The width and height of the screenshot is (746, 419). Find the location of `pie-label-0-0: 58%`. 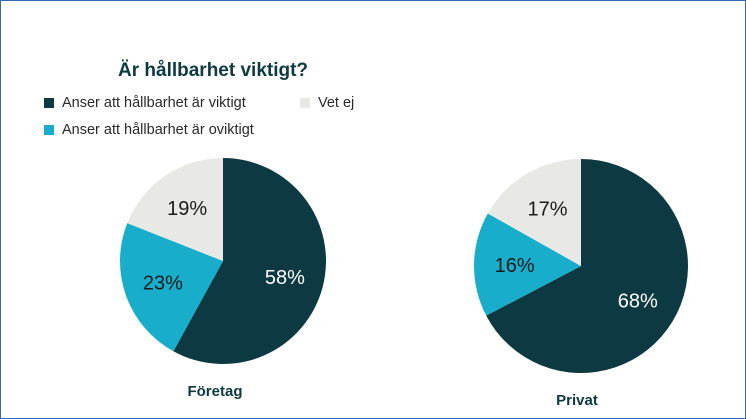

pie-label-0-0: 58% is located at coordinates (285, 278).